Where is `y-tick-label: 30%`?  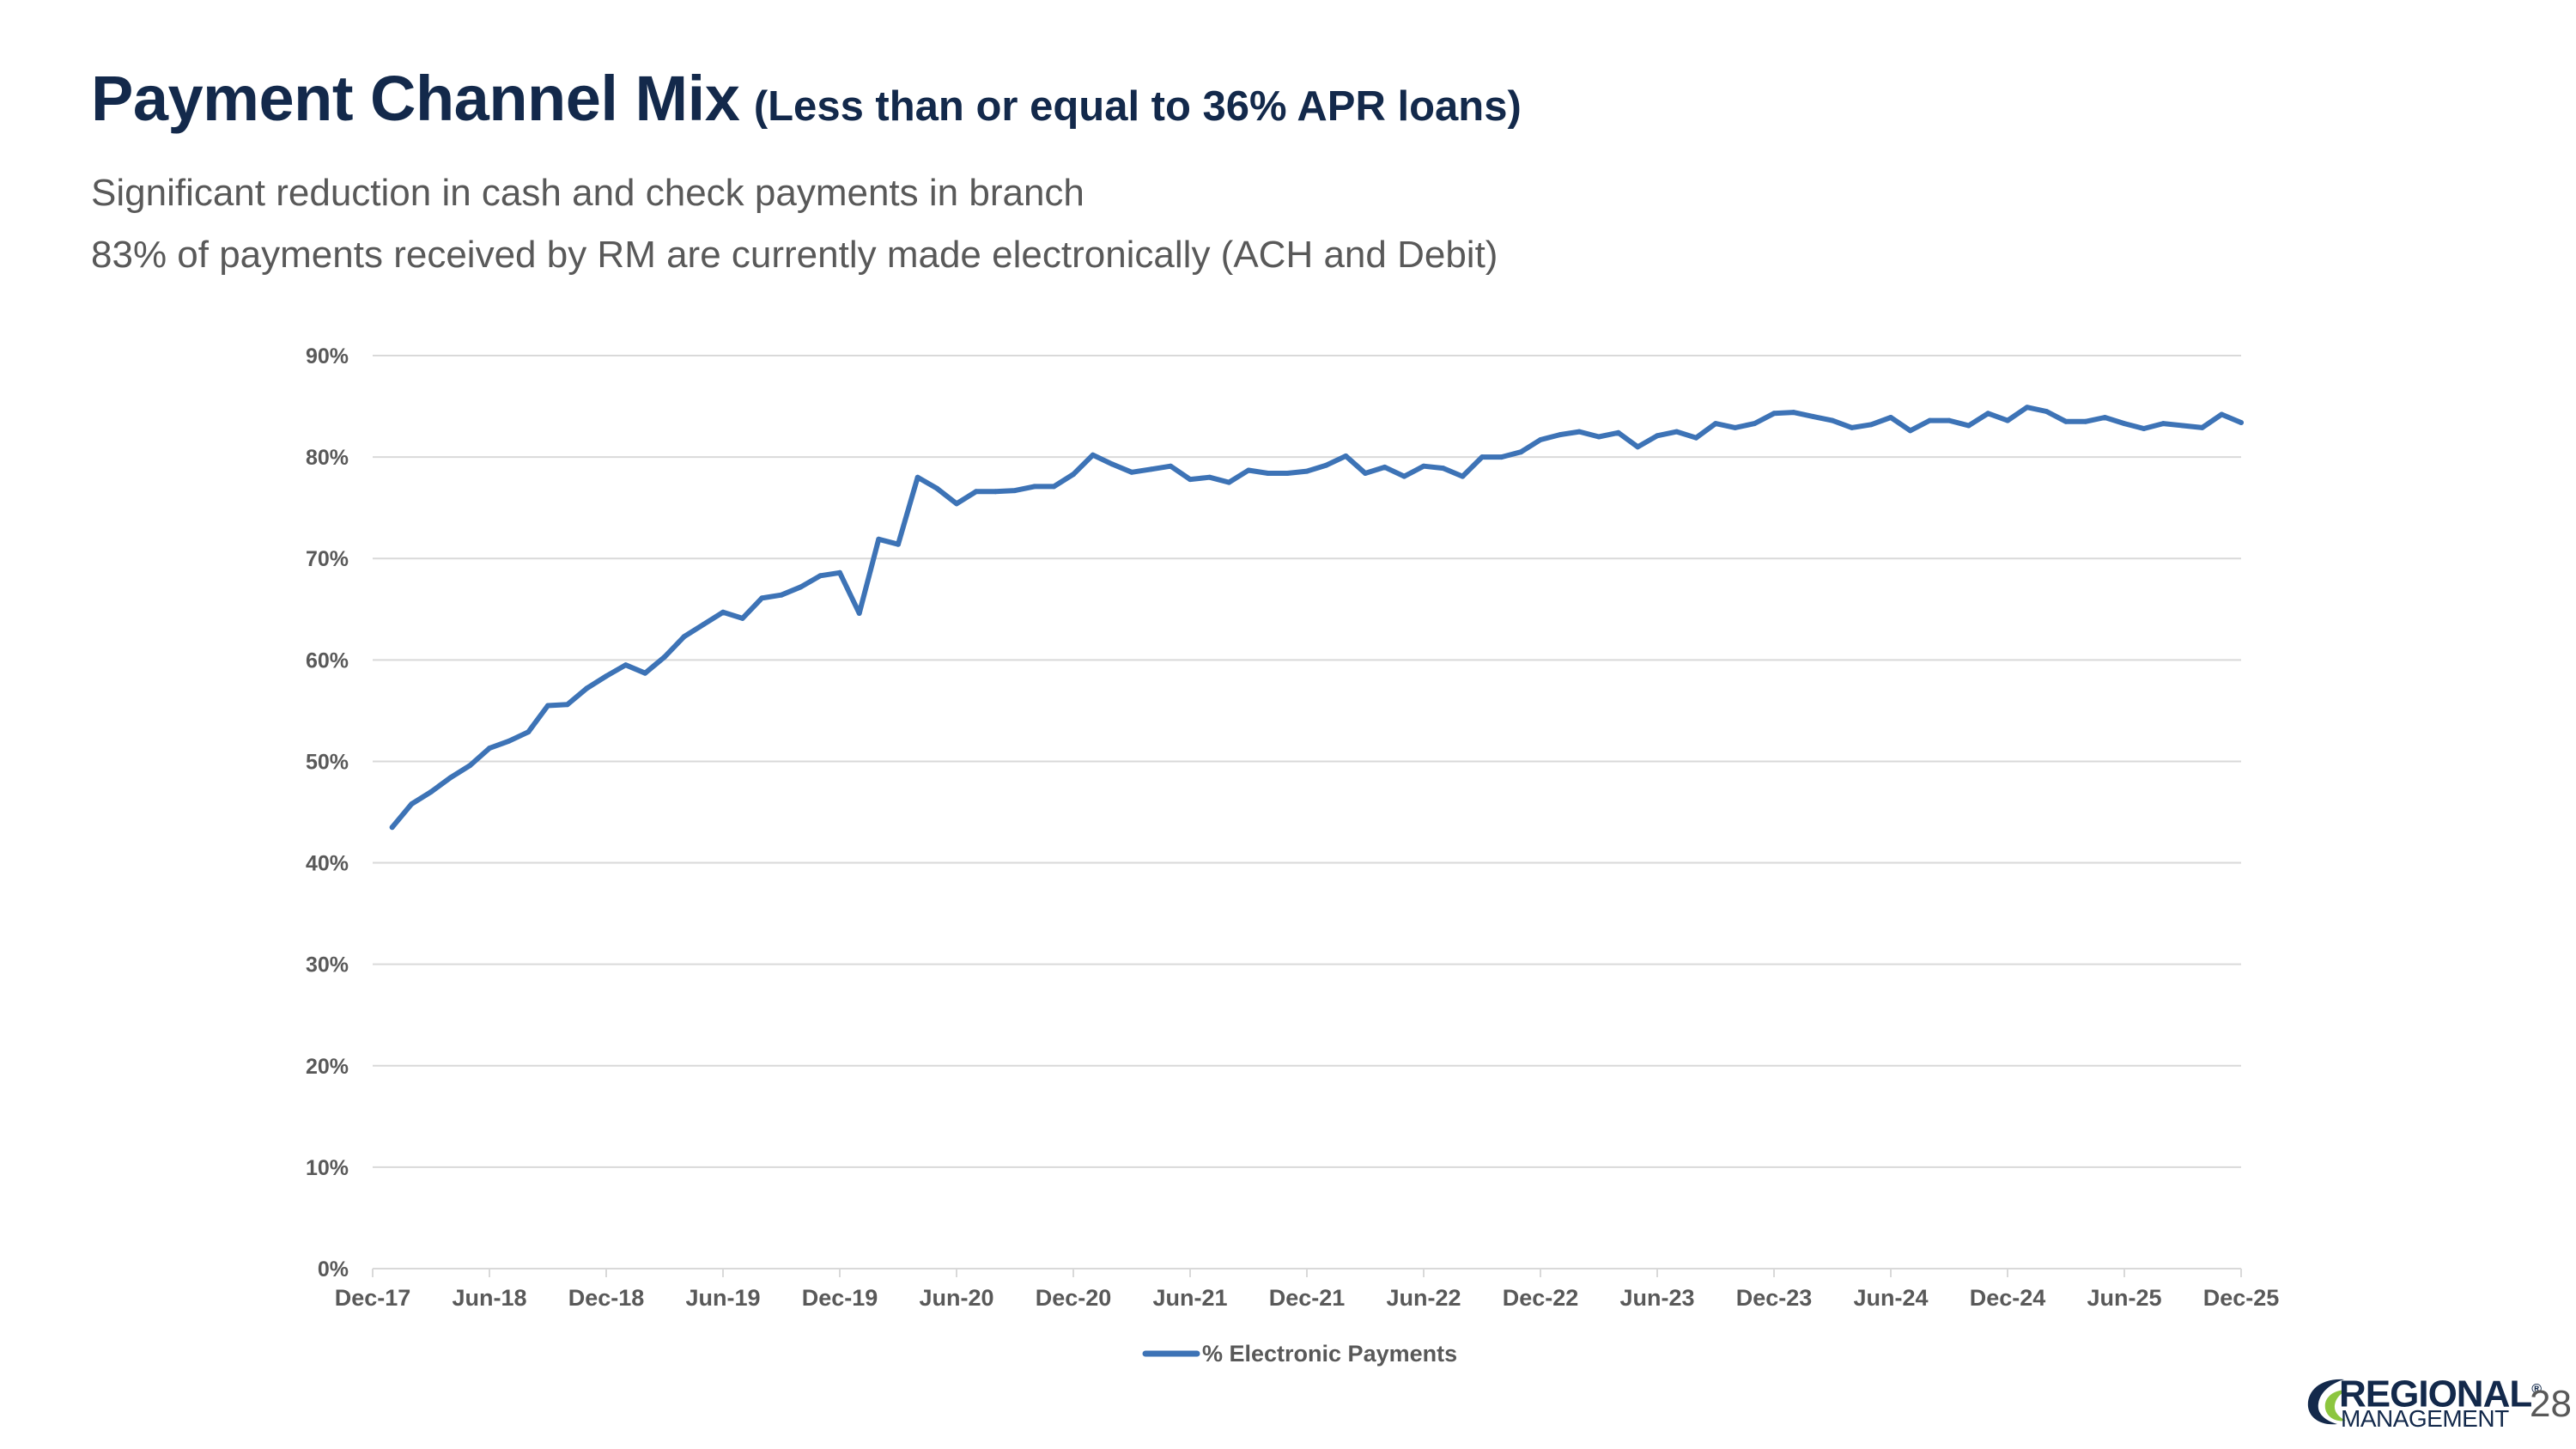
y-tick-label: 30% is located at coordinates (327, 965).